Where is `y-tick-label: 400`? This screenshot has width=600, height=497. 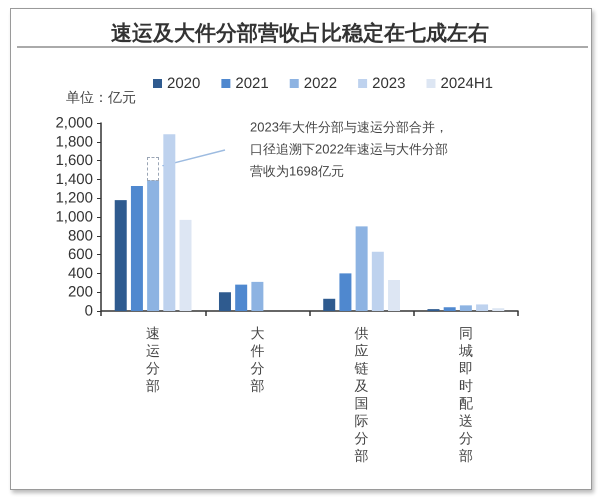 y-tick-label: 400 is located at coordinates (80, 273).